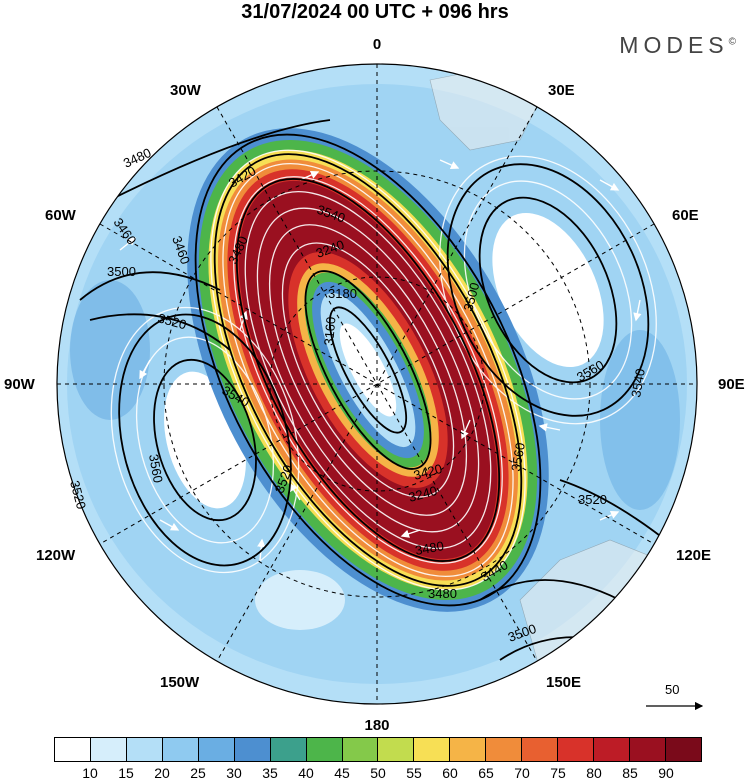  Describe the element at coordinates (342, 293) in the screenshot. I see `contour-label: 3180` at that location.